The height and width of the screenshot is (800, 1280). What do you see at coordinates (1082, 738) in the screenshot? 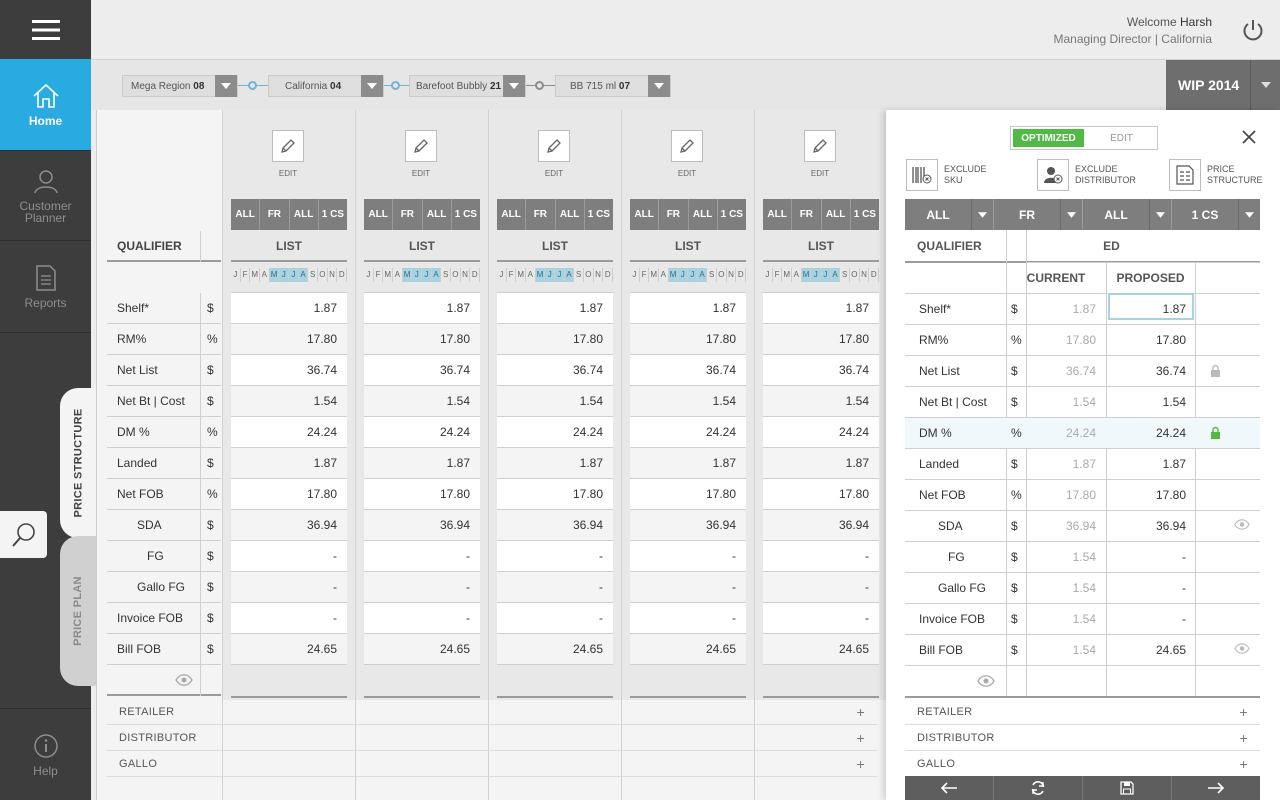
I see `panel-section-distributor: DISTRIBUTOR +` at bounding box center [1082, 738].